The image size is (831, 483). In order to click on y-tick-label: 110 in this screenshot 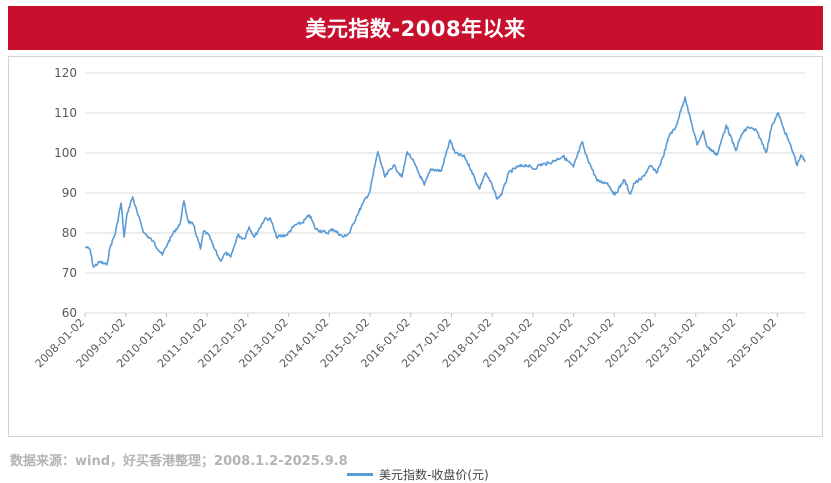, I will do `click(65, 113)`.